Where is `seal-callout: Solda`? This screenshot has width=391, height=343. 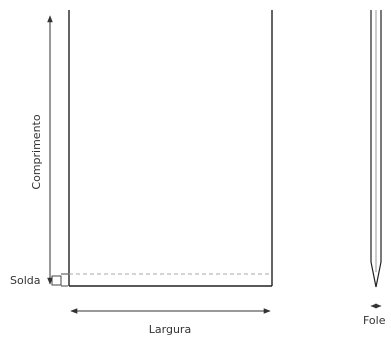
seal-callout: Solda is located at coordinates (39, 280).